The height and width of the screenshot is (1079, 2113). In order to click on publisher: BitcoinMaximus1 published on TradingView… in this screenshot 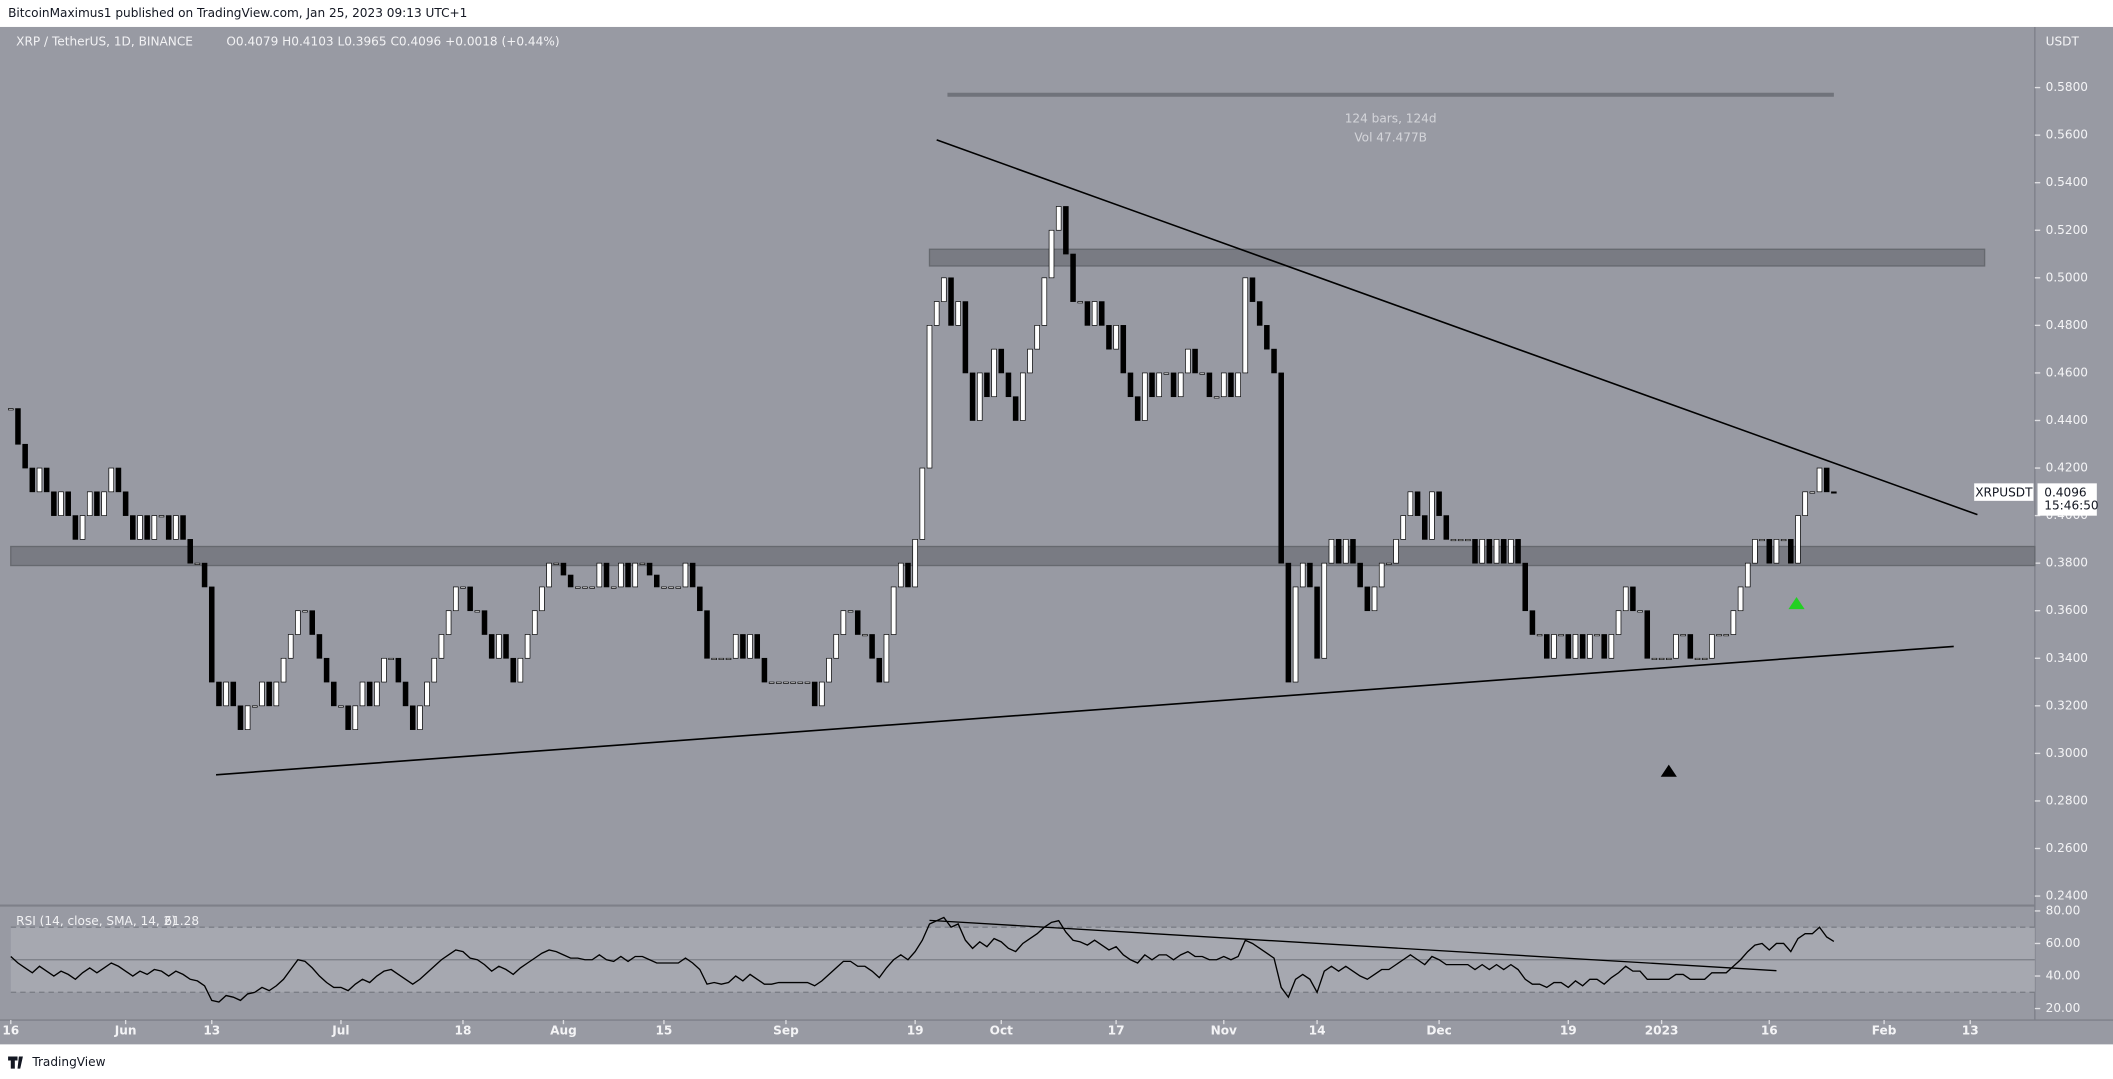, I will do `click(237, 13)`.